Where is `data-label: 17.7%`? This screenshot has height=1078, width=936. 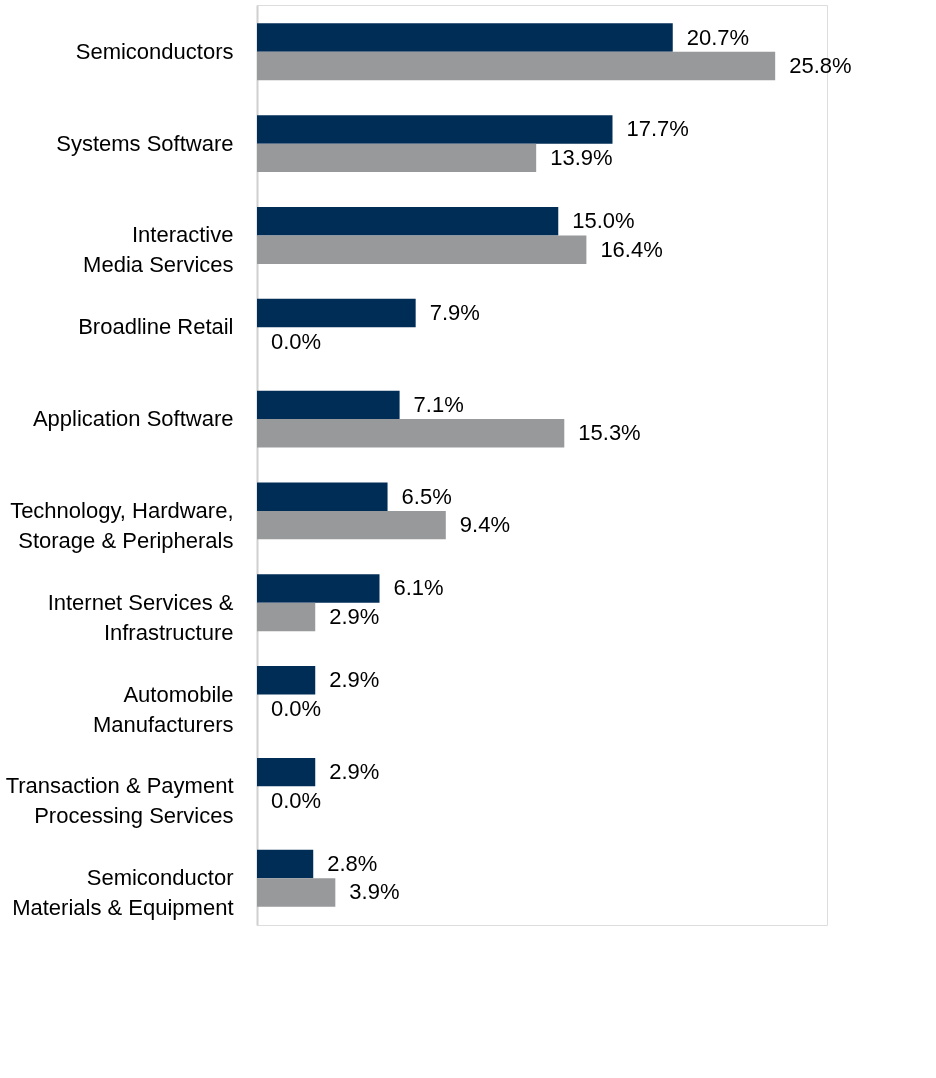
data-label: 17.7% is located at coordinates (657, 129).